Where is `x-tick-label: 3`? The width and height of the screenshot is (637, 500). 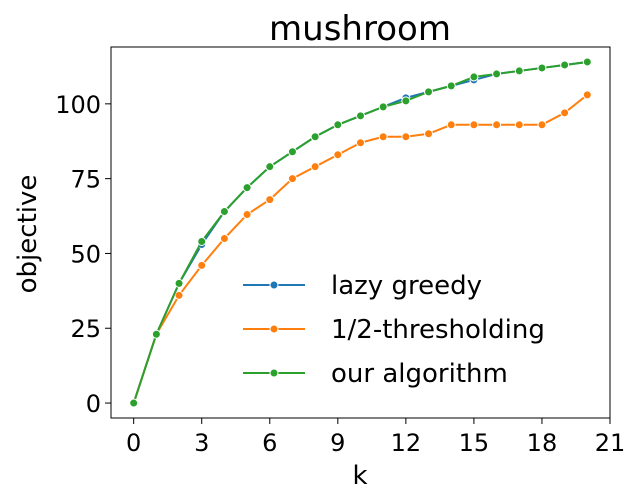
x-tick-label: 3 is located at coordinates (201, 443).